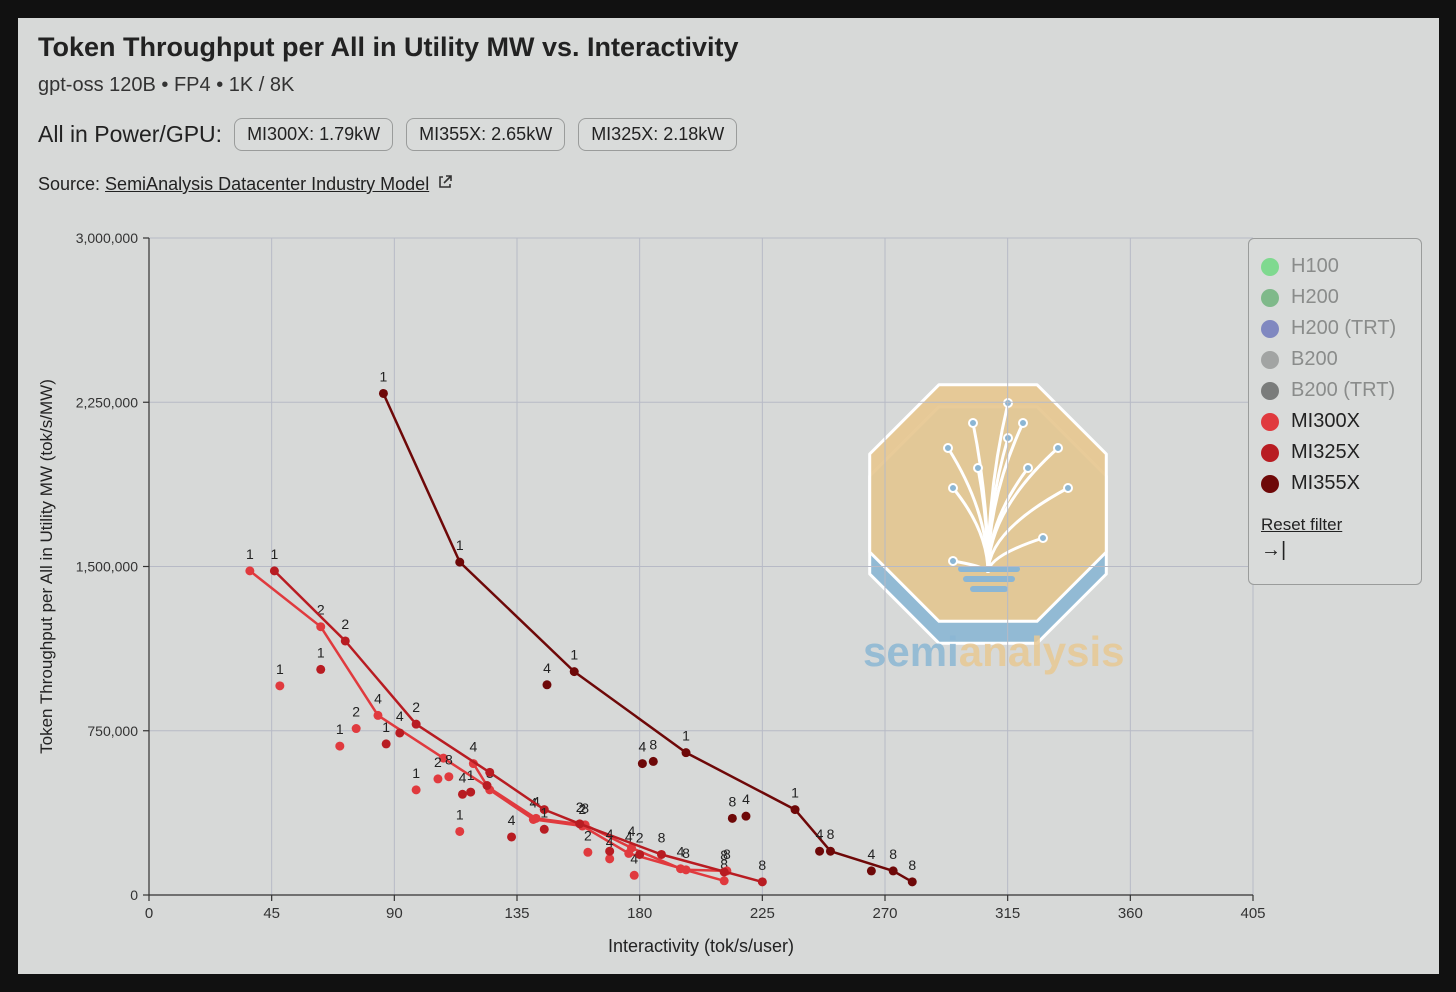 The height and width of the screenshot is (992, 1456). I want to click on legend-item-b200: B200, so click(1299, 359).